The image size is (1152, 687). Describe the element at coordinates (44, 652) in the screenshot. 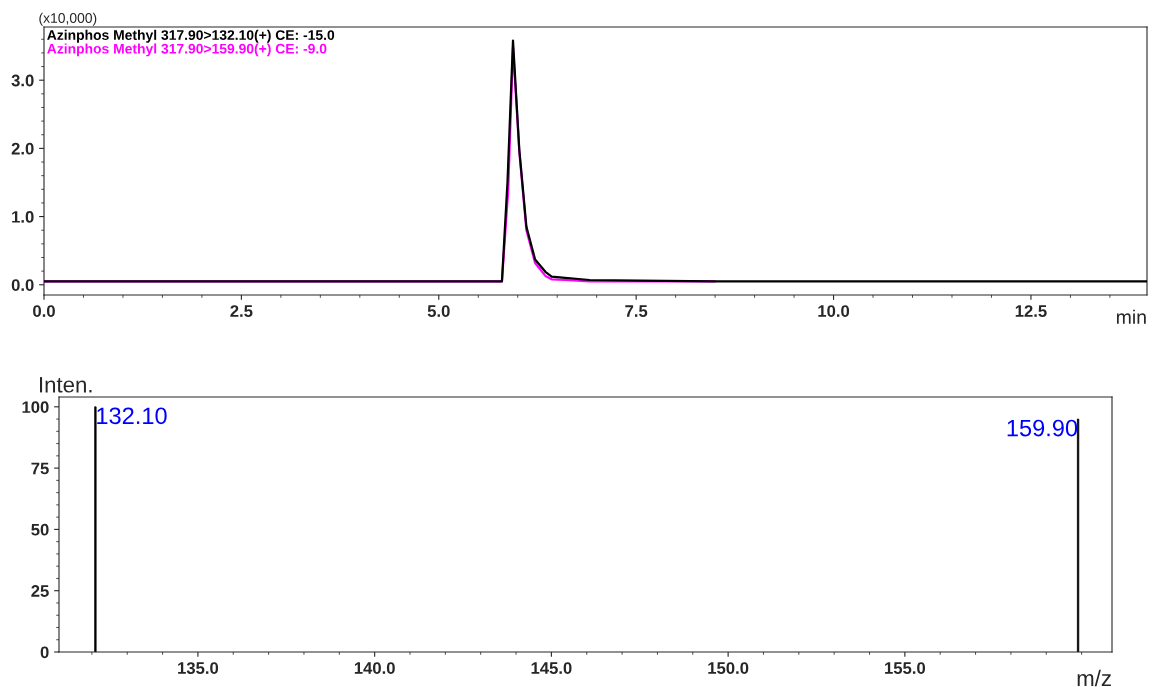

I see `y-tick-label: 0` at that location.